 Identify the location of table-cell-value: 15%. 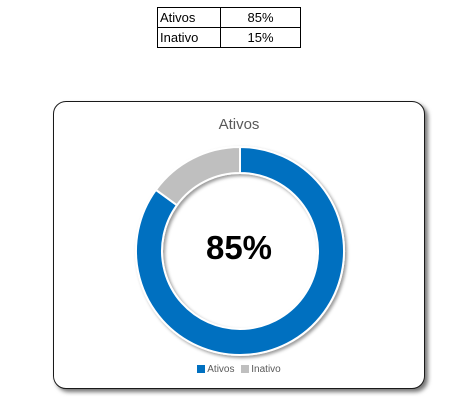
(260, 37).